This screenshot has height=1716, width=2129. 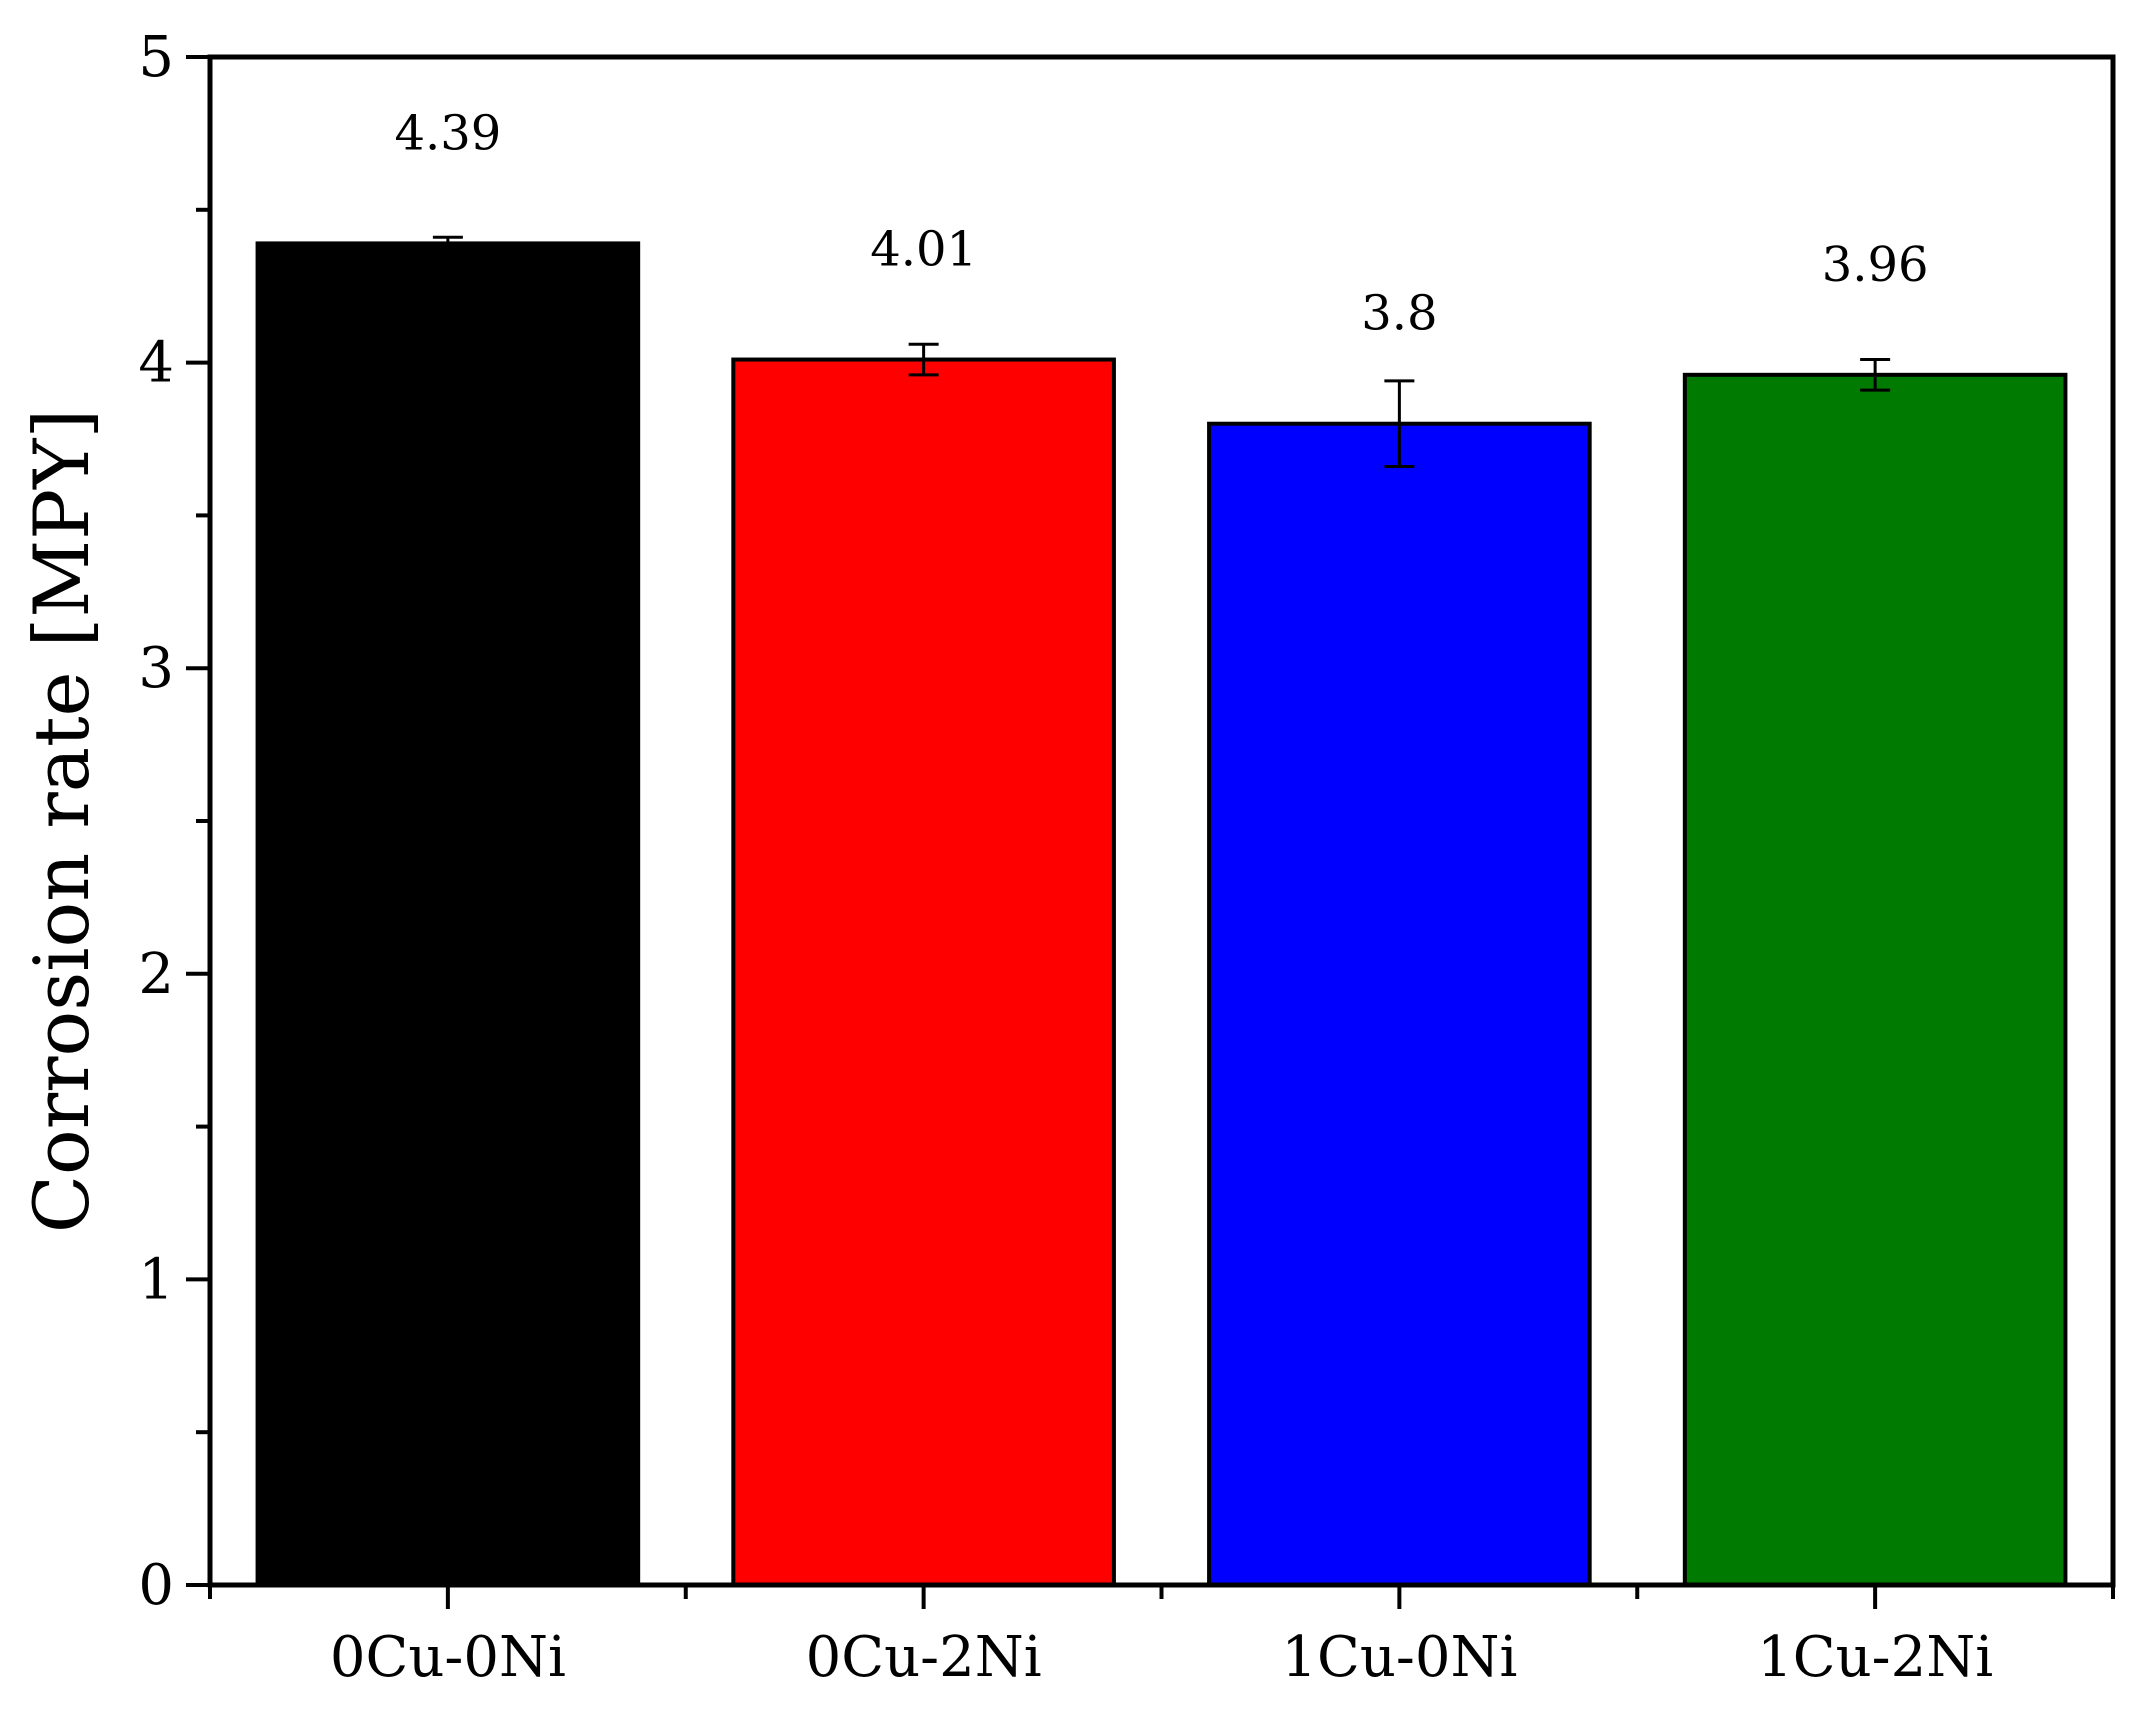 I want to click on y-tick-label-0: 0, so click(x=156, y=1585).